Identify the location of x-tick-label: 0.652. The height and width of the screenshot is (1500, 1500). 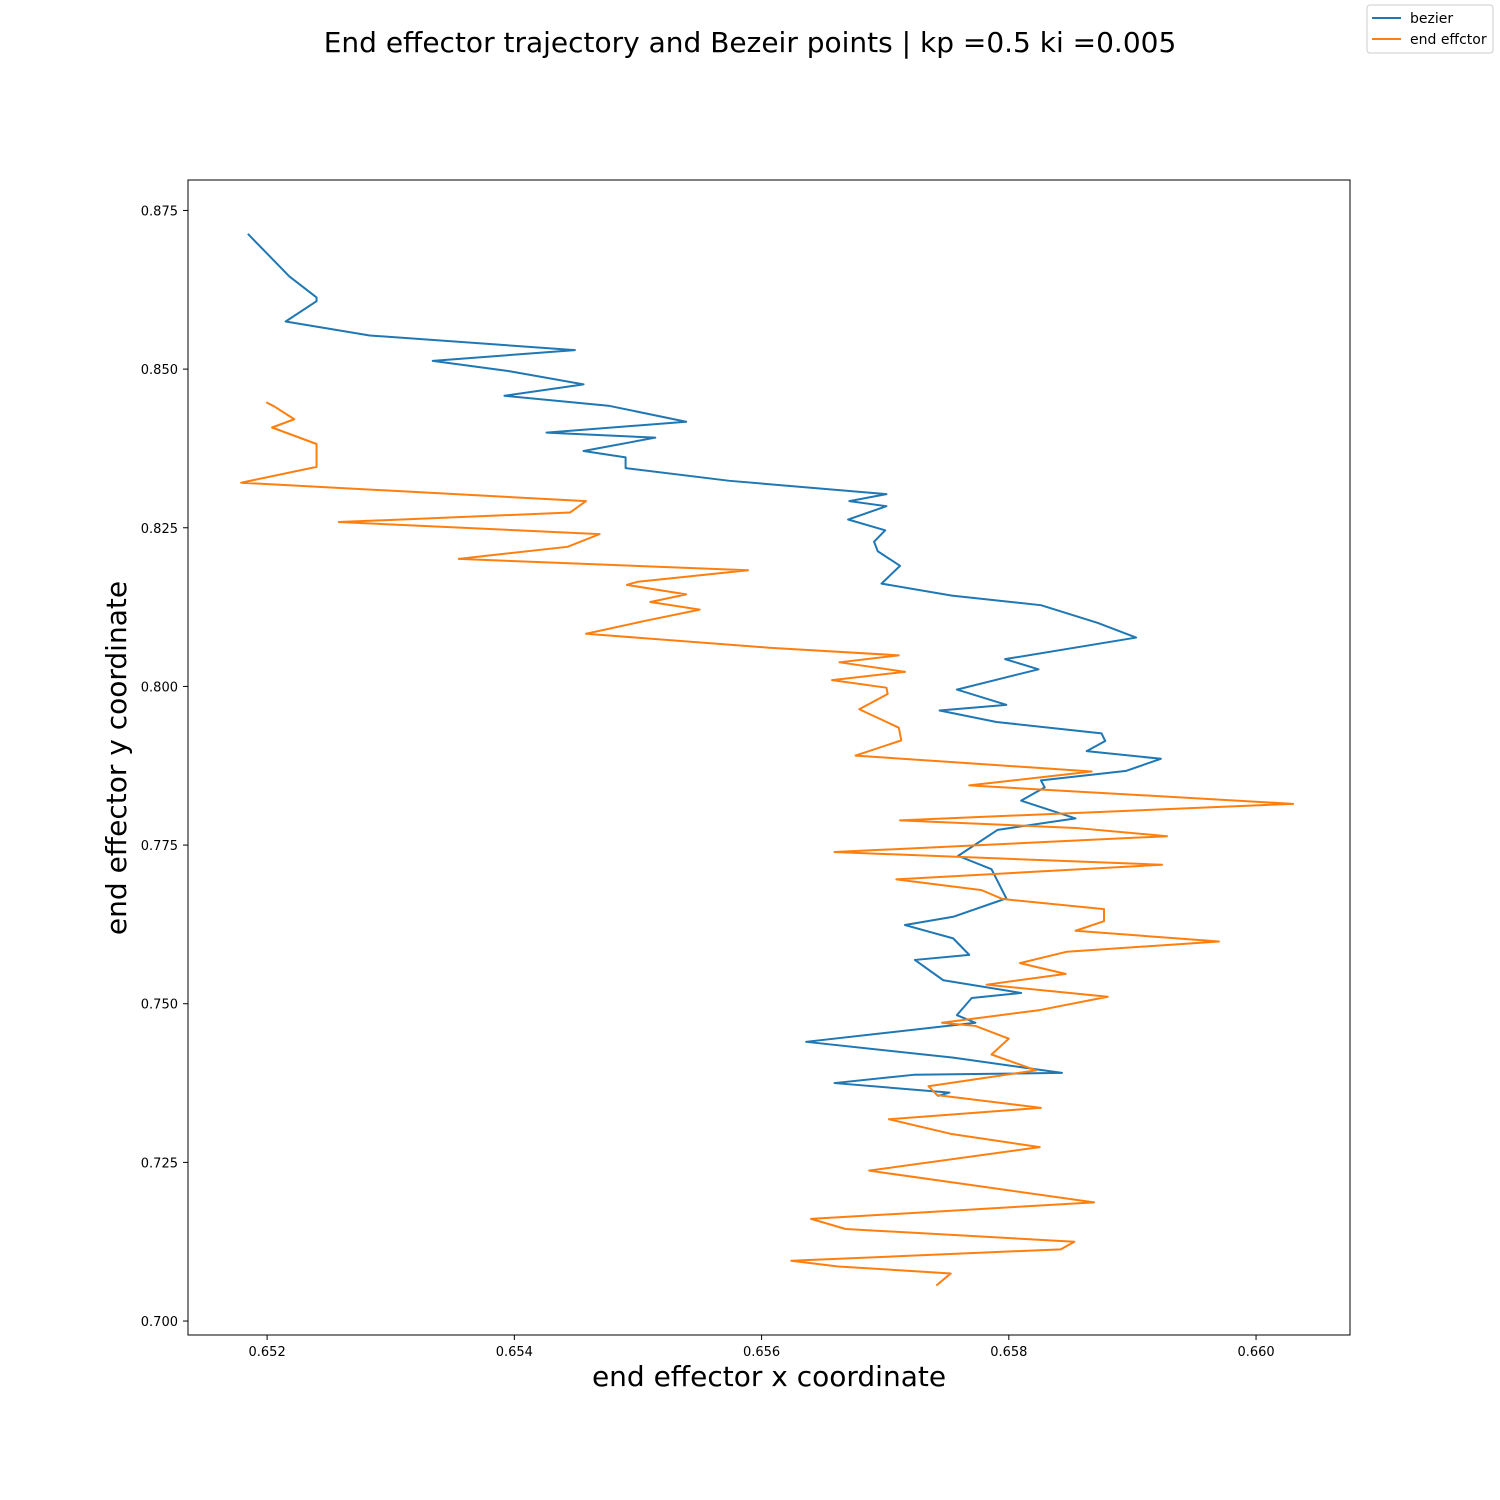
(267, 1352).